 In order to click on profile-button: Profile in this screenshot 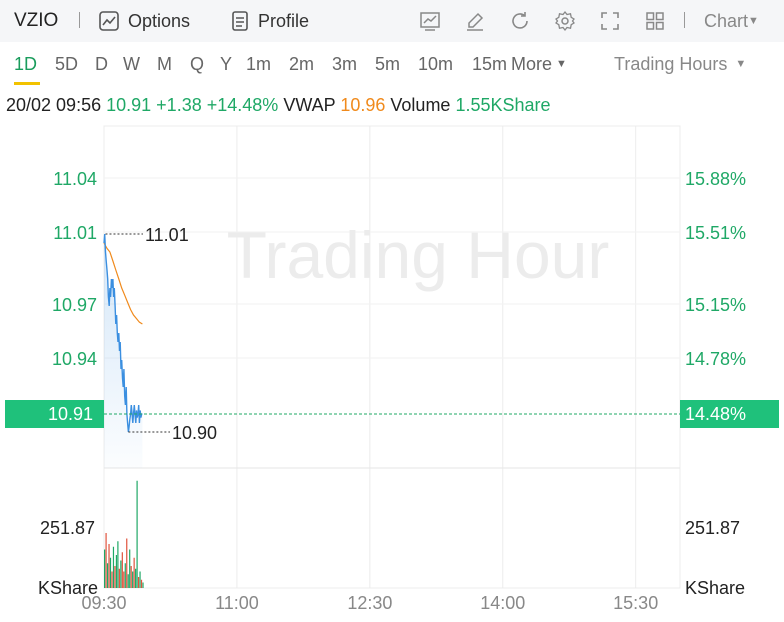, I will do `click(269, 21)`.